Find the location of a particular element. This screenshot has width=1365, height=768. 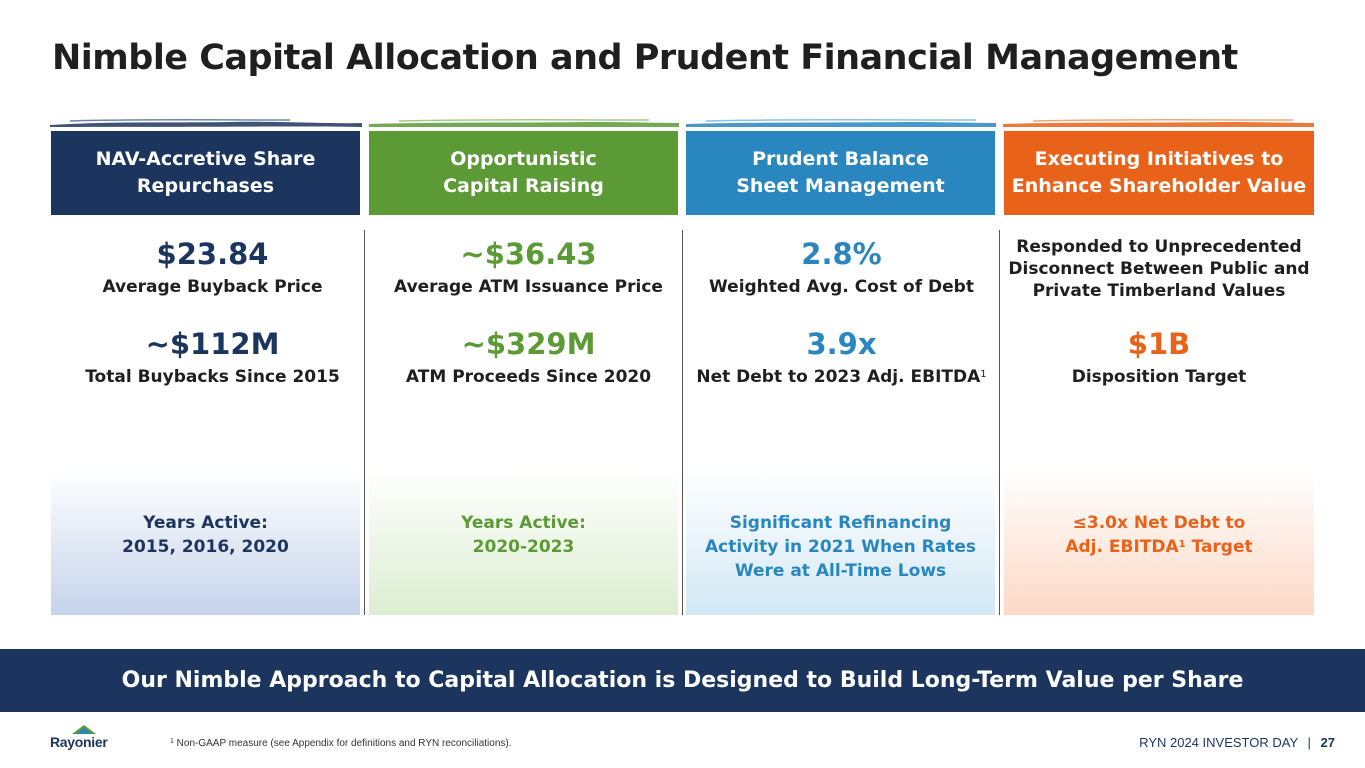

footer-event-label: RYN 2024 INVESTOR DAY is located at coordinates (1218, 742).